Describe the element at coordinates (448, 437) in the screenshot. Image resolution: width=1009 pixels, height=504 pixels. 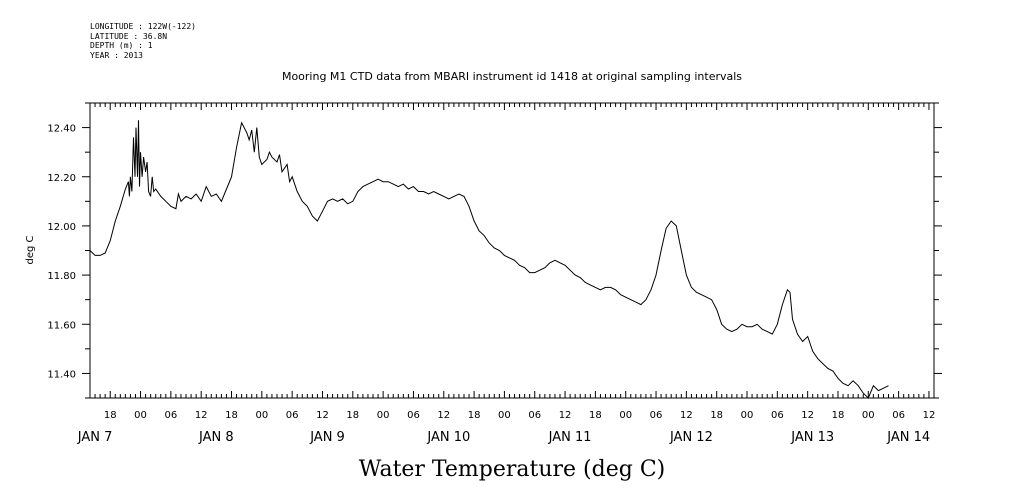
I see `day-label: JAN 10` at that location.